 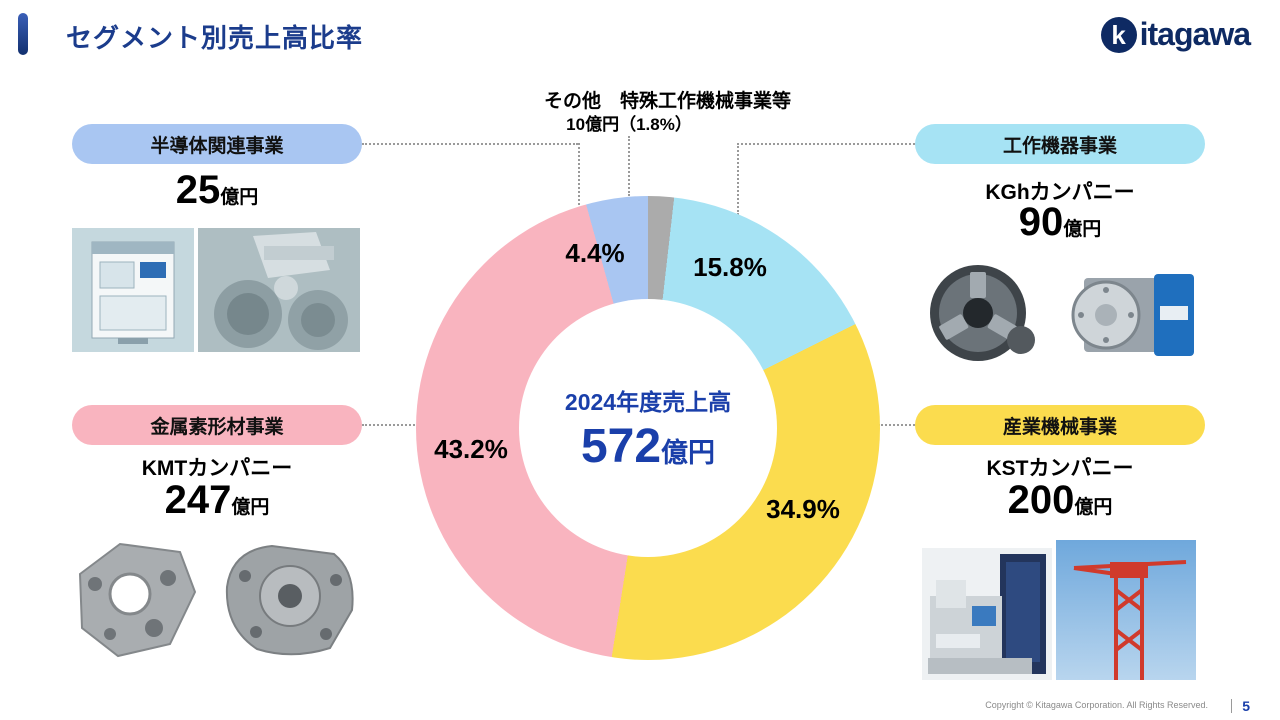 I want to click on pill-metal-label: 金属素形材事業, so click(x=217, y=427).